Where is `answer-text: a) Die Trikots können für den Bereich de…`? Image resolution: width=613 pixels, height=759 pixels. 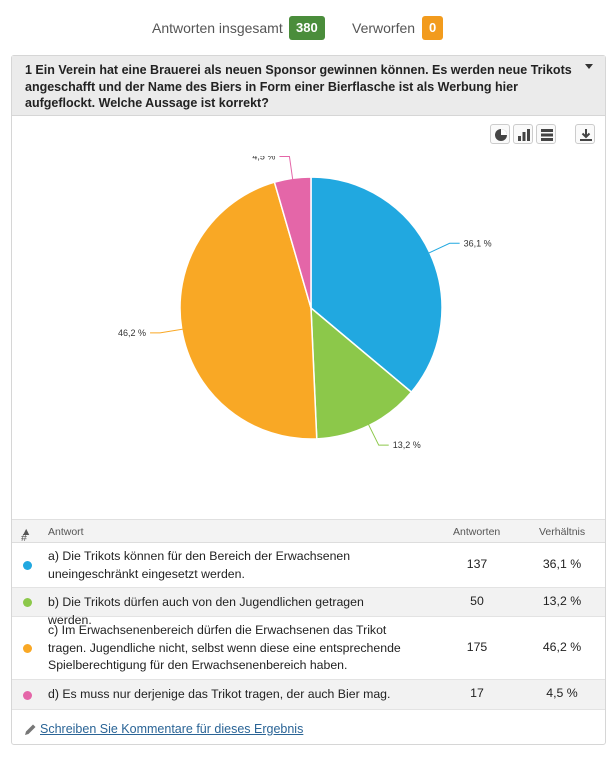 answer-text: a) Die Trikots können für den Bereich de… is located at coordinates (199, 565).